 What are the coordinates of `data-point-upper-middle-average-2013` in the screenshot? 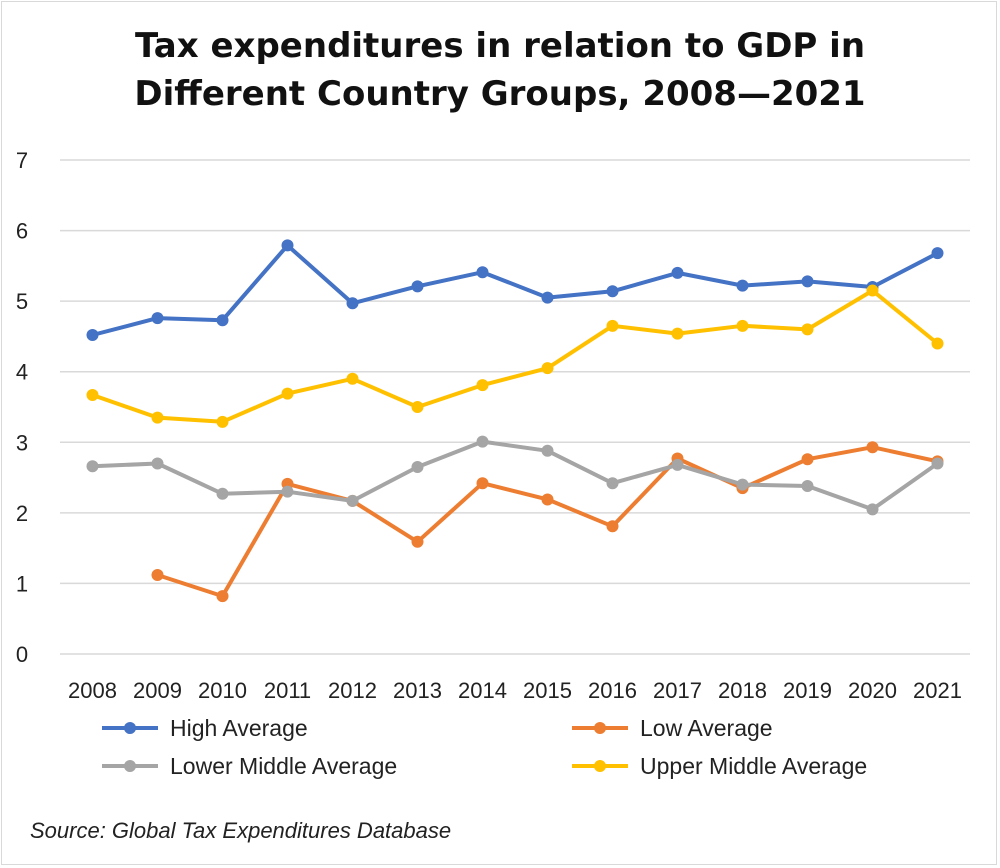 It's located at (417, 407).